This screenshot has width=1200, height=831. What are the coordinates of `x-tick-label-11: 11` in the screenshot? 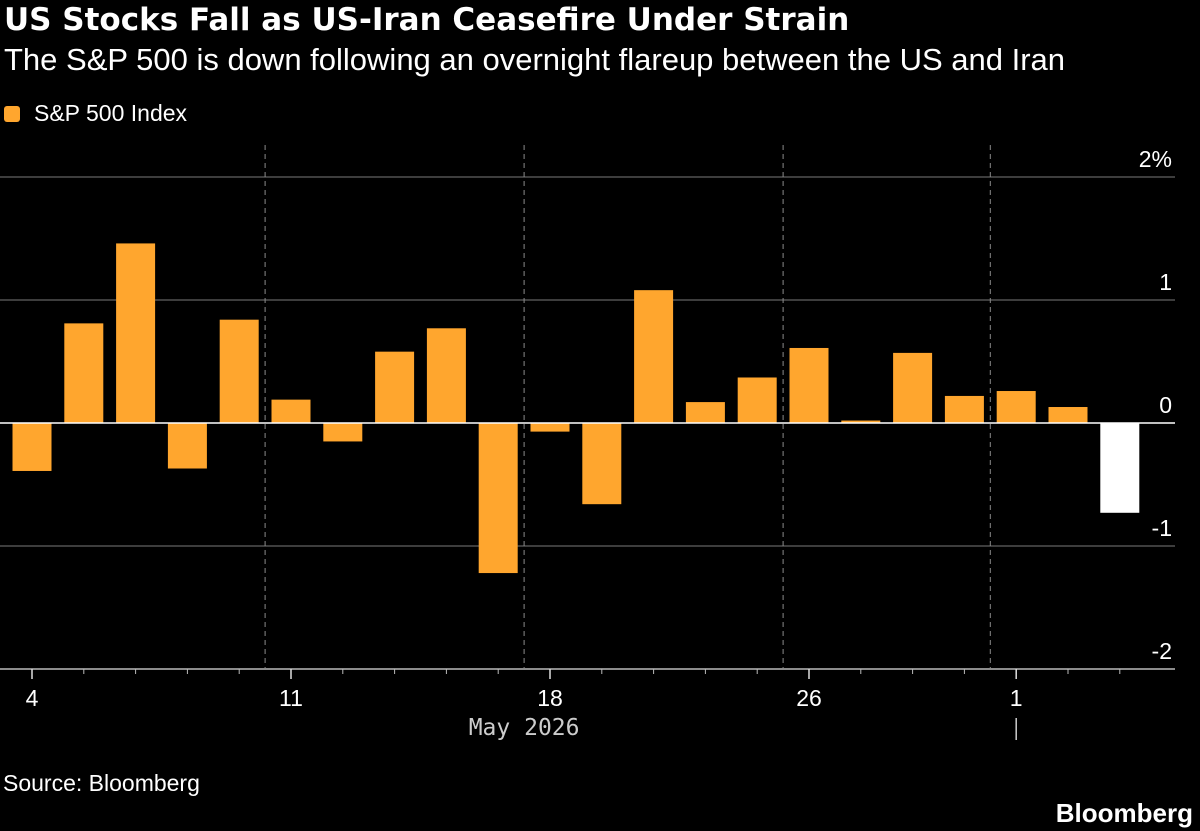 It's located at (291, 698).